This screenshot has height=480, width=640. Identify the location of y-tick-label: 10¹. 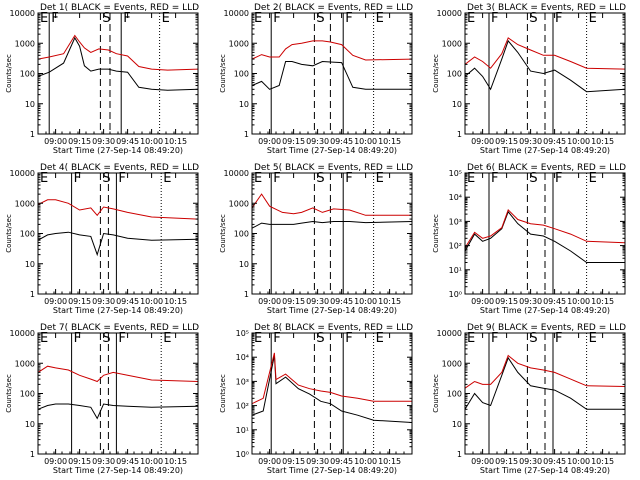
(242, 430).